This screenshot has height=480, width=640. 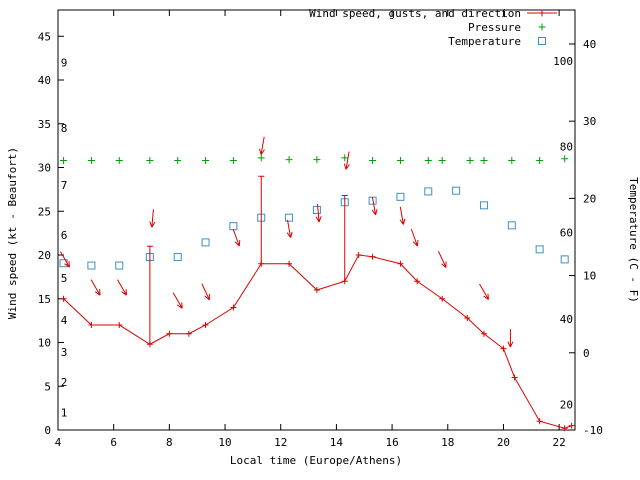 What do you see at coordinates (64, 352) in the screenshot?
I see `beaufort-scale-label: 3` at bounding box center [64, 352].